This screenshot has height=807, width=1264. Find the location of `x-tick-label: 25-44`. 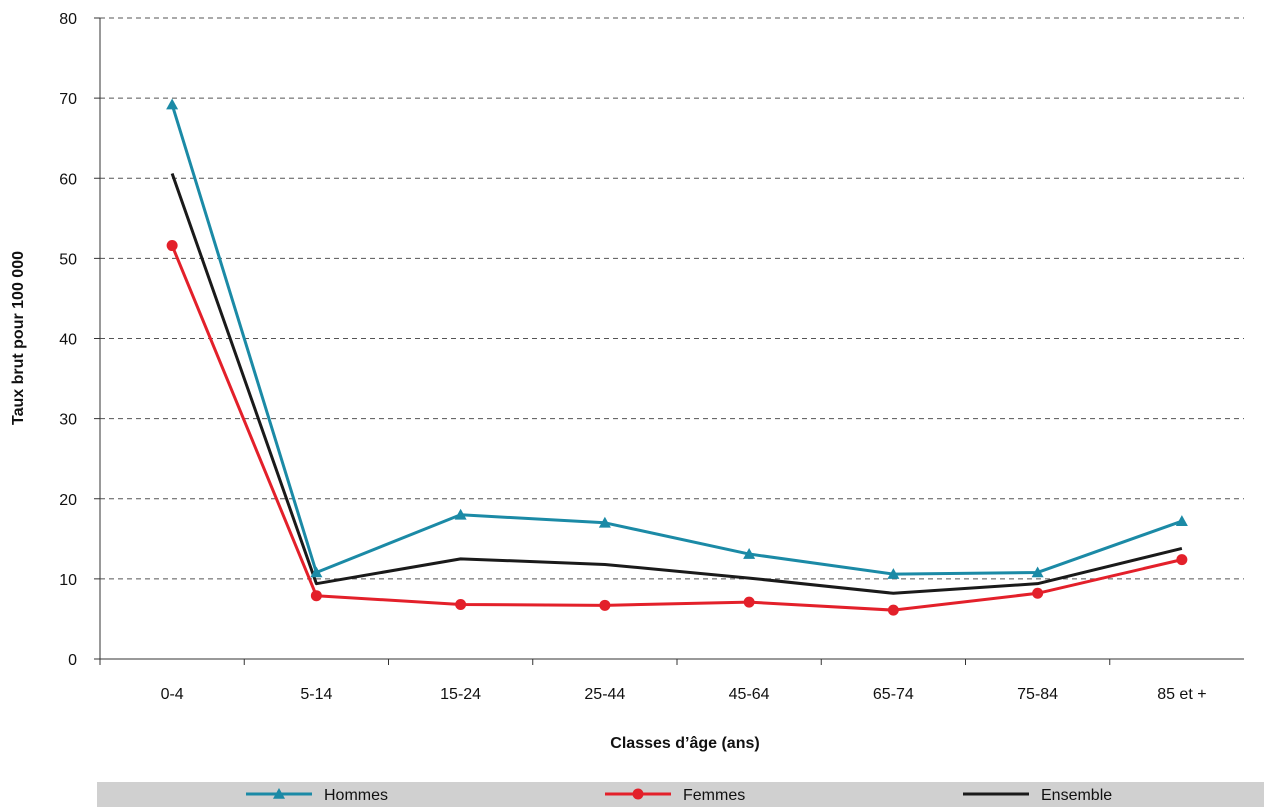

x-tick-label: 25-44 is located at coordinates (604, 694).